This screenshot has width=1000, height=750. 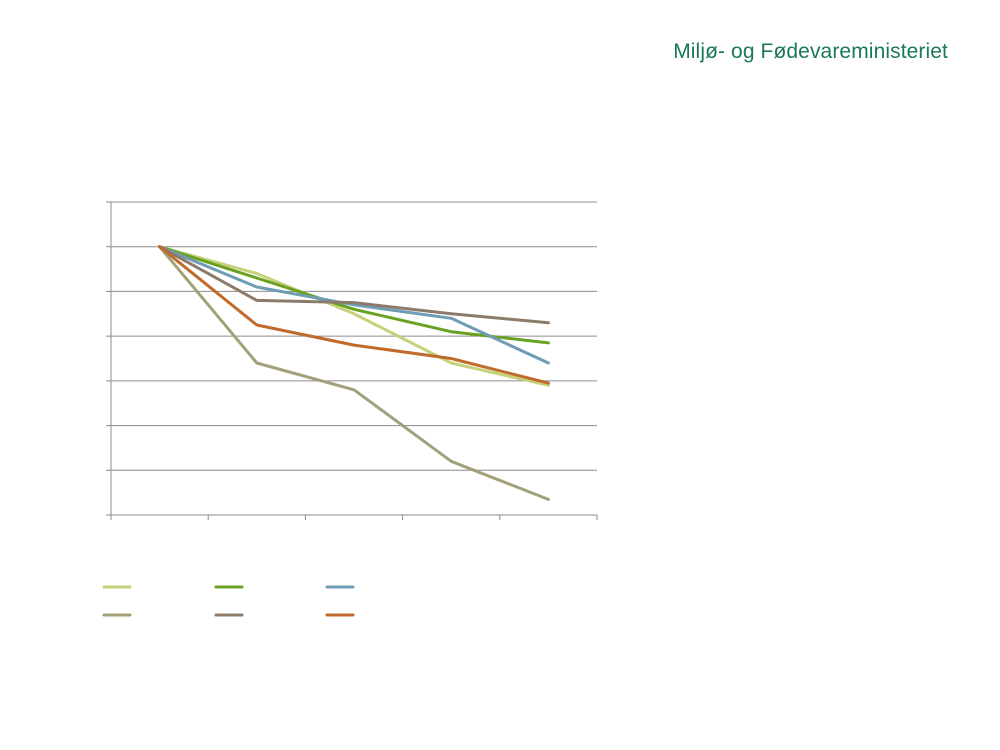 What do you see at coordinates (228, 601) in the screenshot?
I see `legend` at bounding box center [228, 601].